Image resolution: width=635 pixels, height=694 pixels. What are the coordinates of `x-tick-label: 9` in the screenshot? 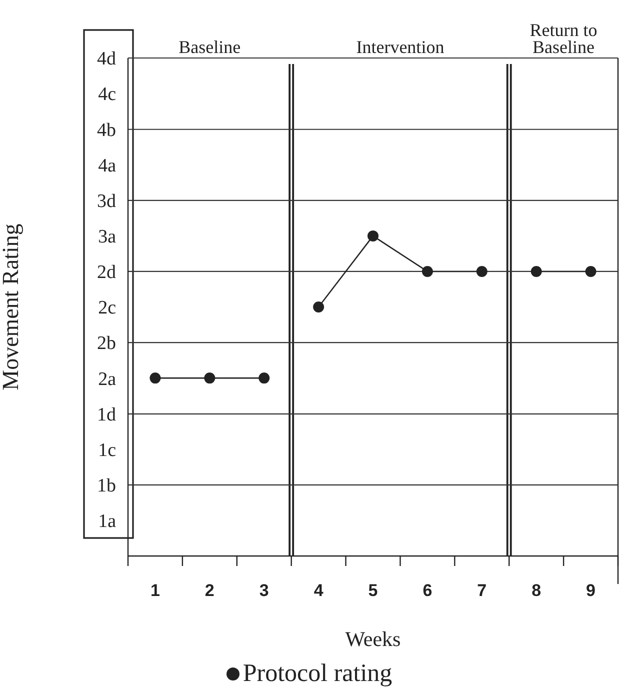 It's located at (591, 590).